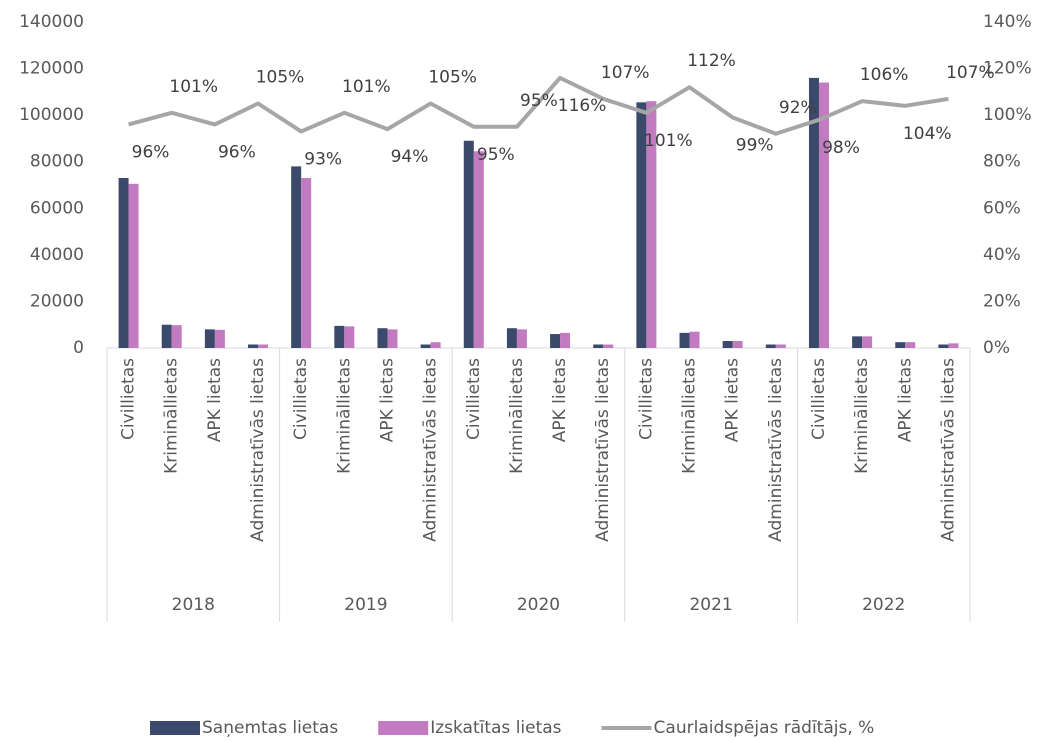  What do you see at coordinates (57, 162) in the screenshot?
I see `y-tick-label: 80000` at bounding box center [57, 162].